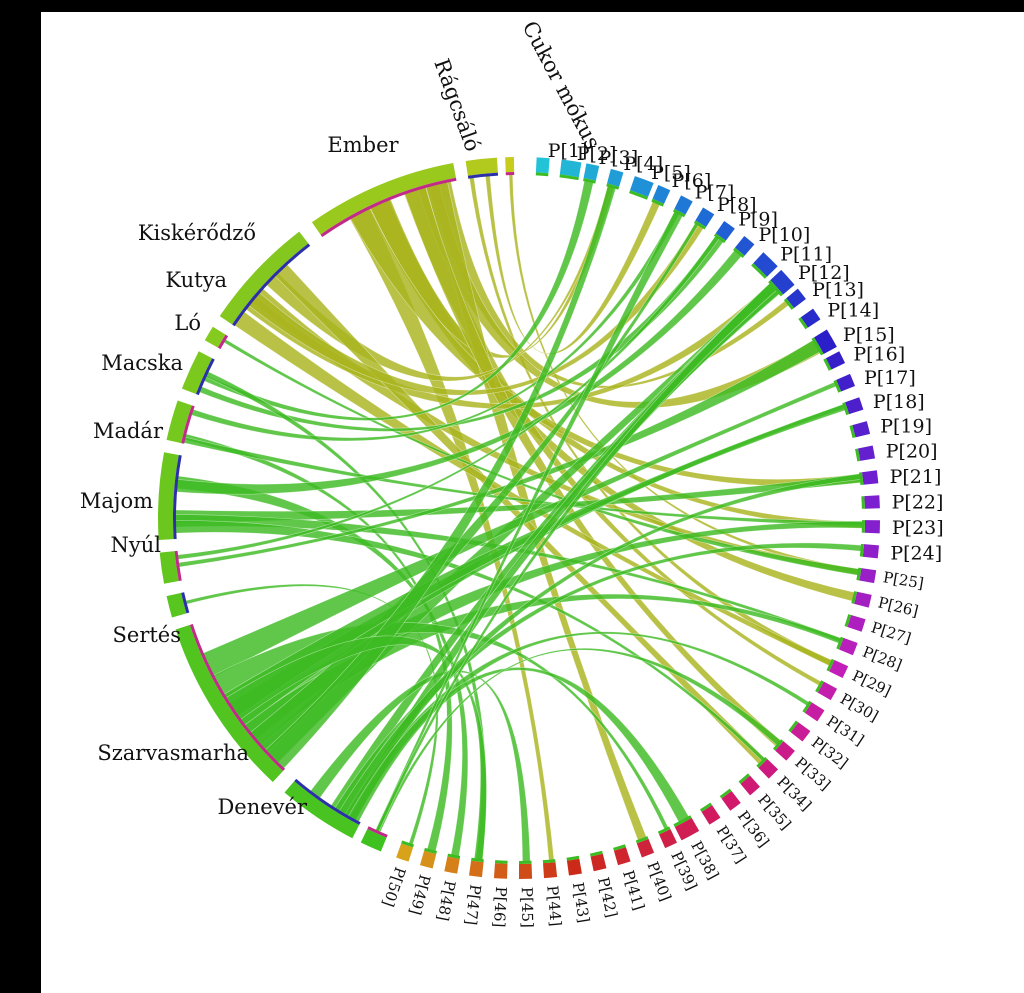 Image resolution: width=1024 pixels, height=993 pixels. I want to click on plasmid-label: P[13], so click(838, 290).